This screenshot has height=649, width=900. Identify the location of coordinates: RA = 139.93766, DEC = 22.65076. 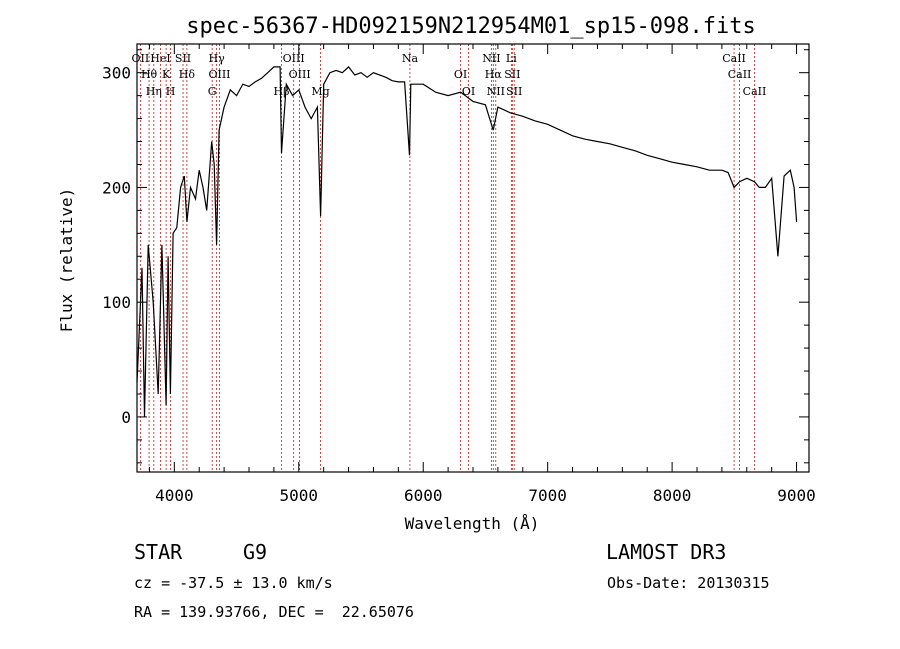
(274, 612).